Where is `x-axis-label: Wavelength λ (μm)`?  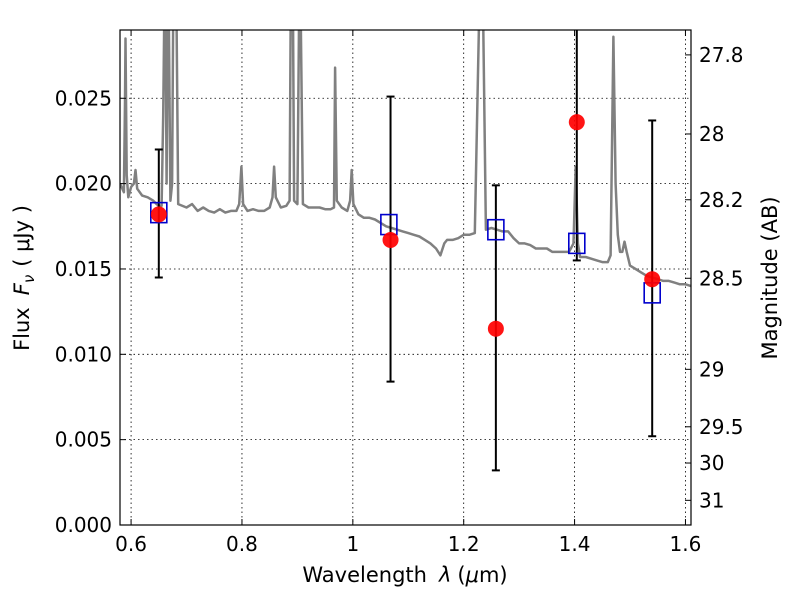
x-axis-label: Wavelength λ (μm) is located at coordinates (404, 575).